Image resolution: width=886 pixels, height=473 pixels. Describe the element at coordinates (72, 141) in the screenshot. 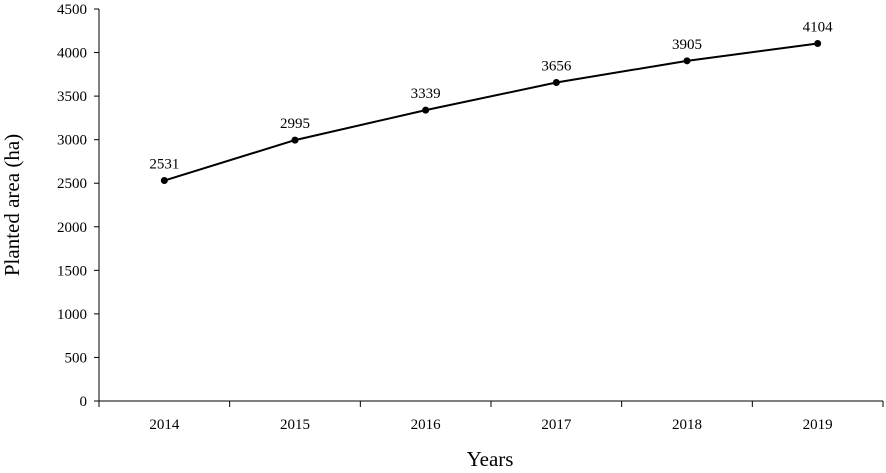

I see `y-tick-label: 3000` at that location.